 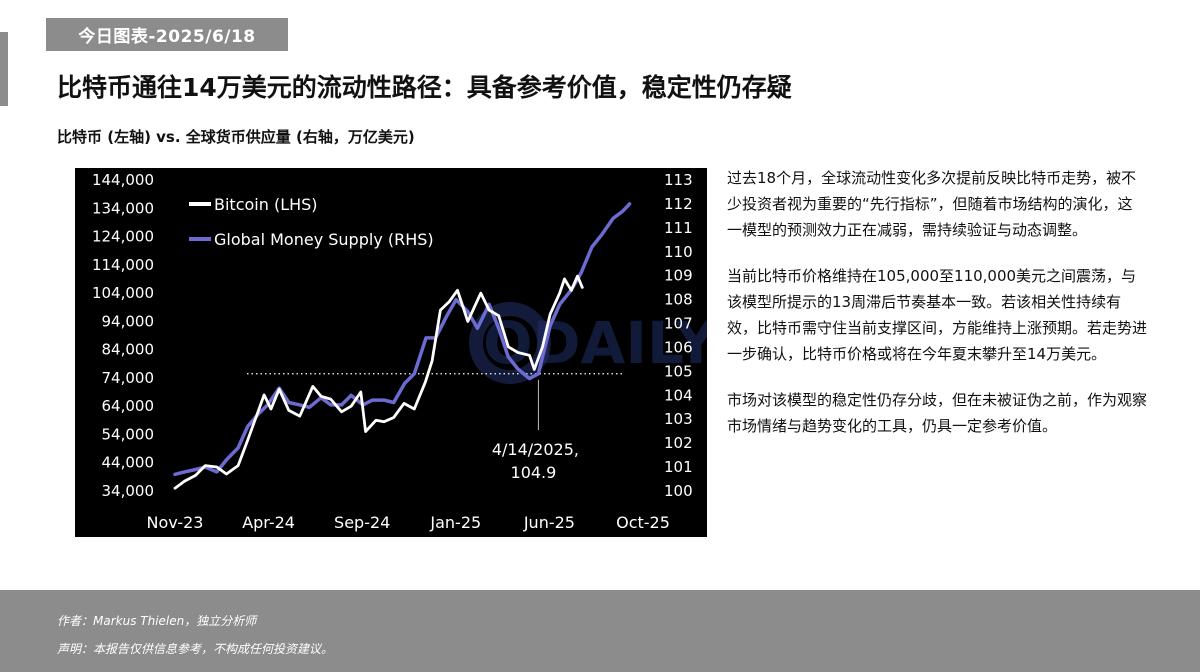 I want to click on right-axis-tick-label: 109, so click(x=678, y=276).